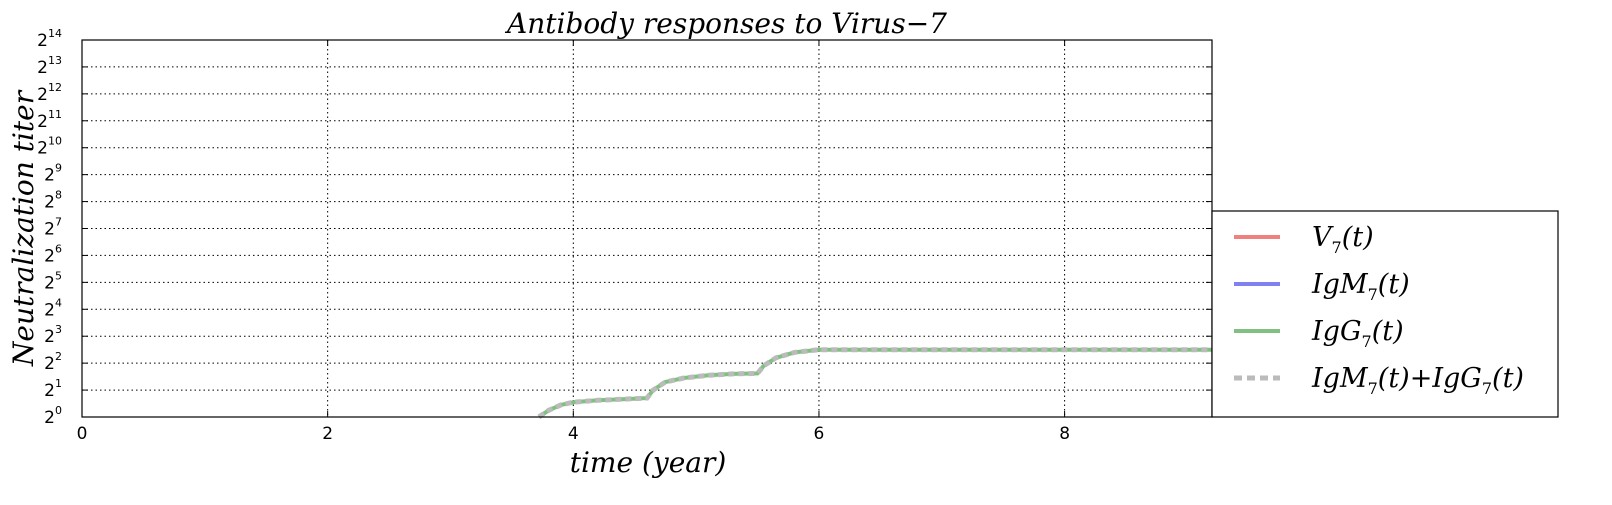 The width and height of the screenshot is (1612, 505). Describe the element at coordinates (58, 329) in the screenshot. I see `y-tick-exponent: 3` at that location.